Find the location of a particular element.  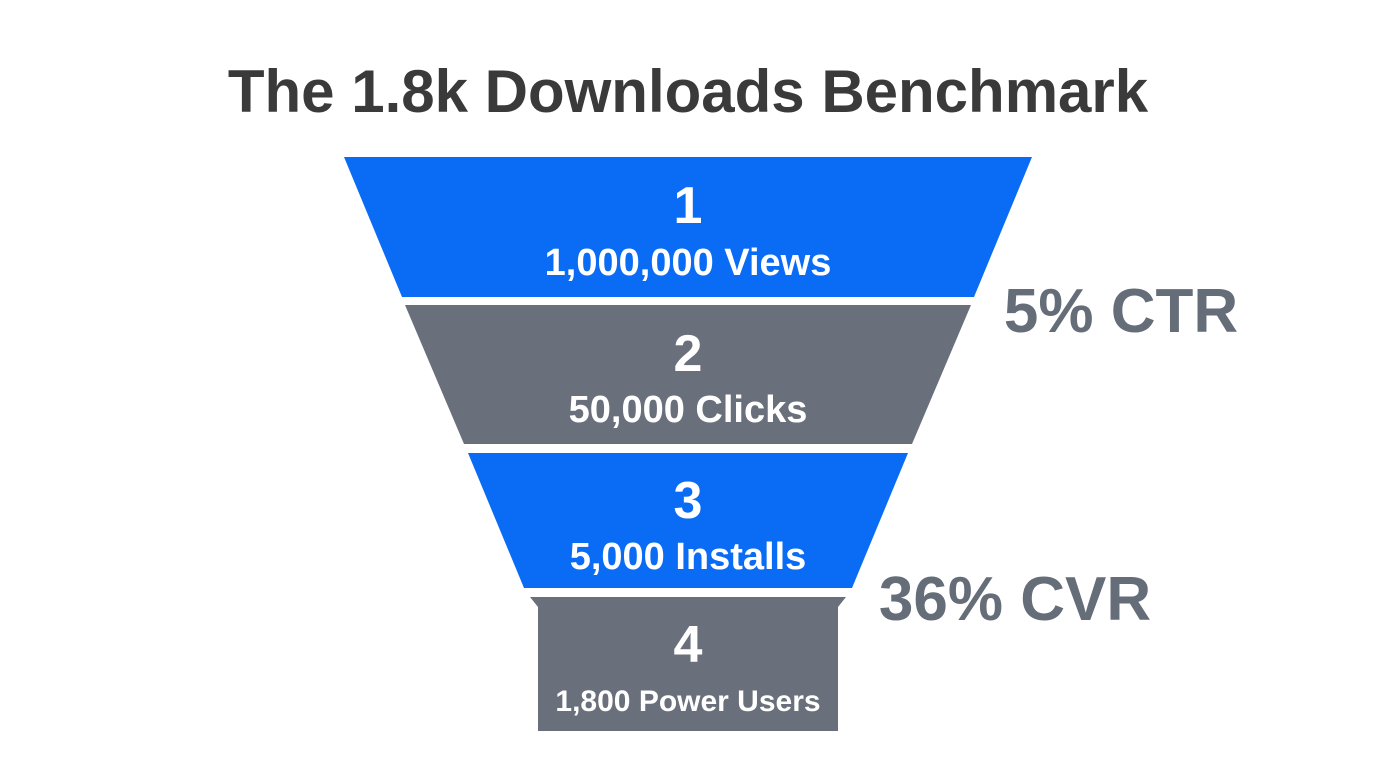

funnel-stage-4: 4 1,800 Power Users is located at coordinates (688, 664).